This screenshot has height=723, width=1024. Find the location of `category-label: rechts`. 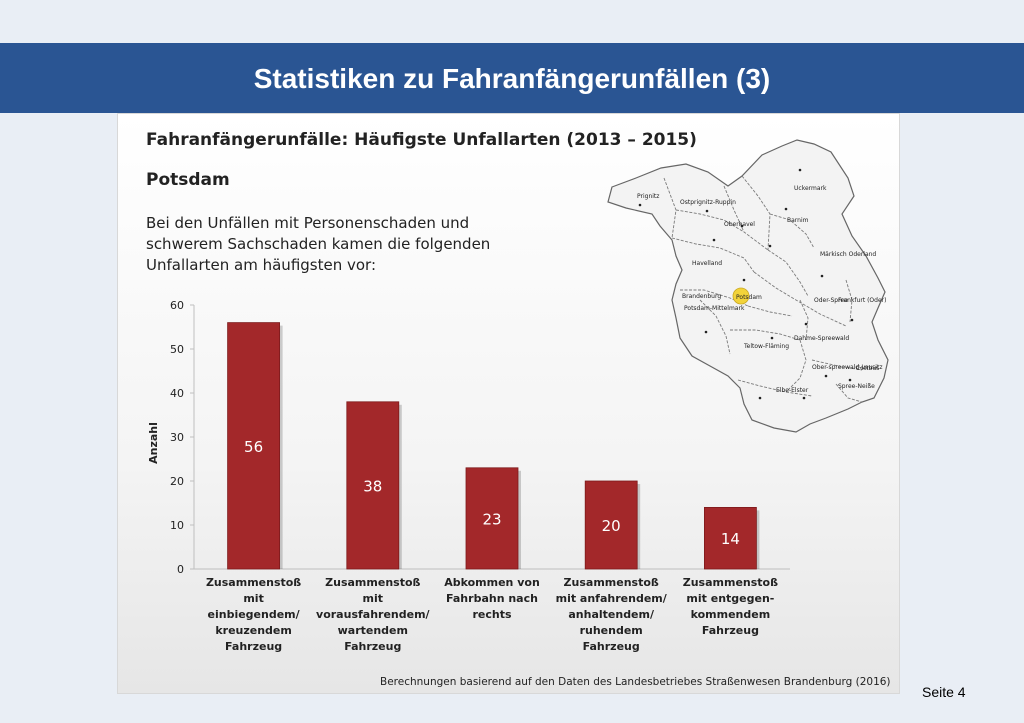

category-label: rechts is located at coordinates (491, 614).